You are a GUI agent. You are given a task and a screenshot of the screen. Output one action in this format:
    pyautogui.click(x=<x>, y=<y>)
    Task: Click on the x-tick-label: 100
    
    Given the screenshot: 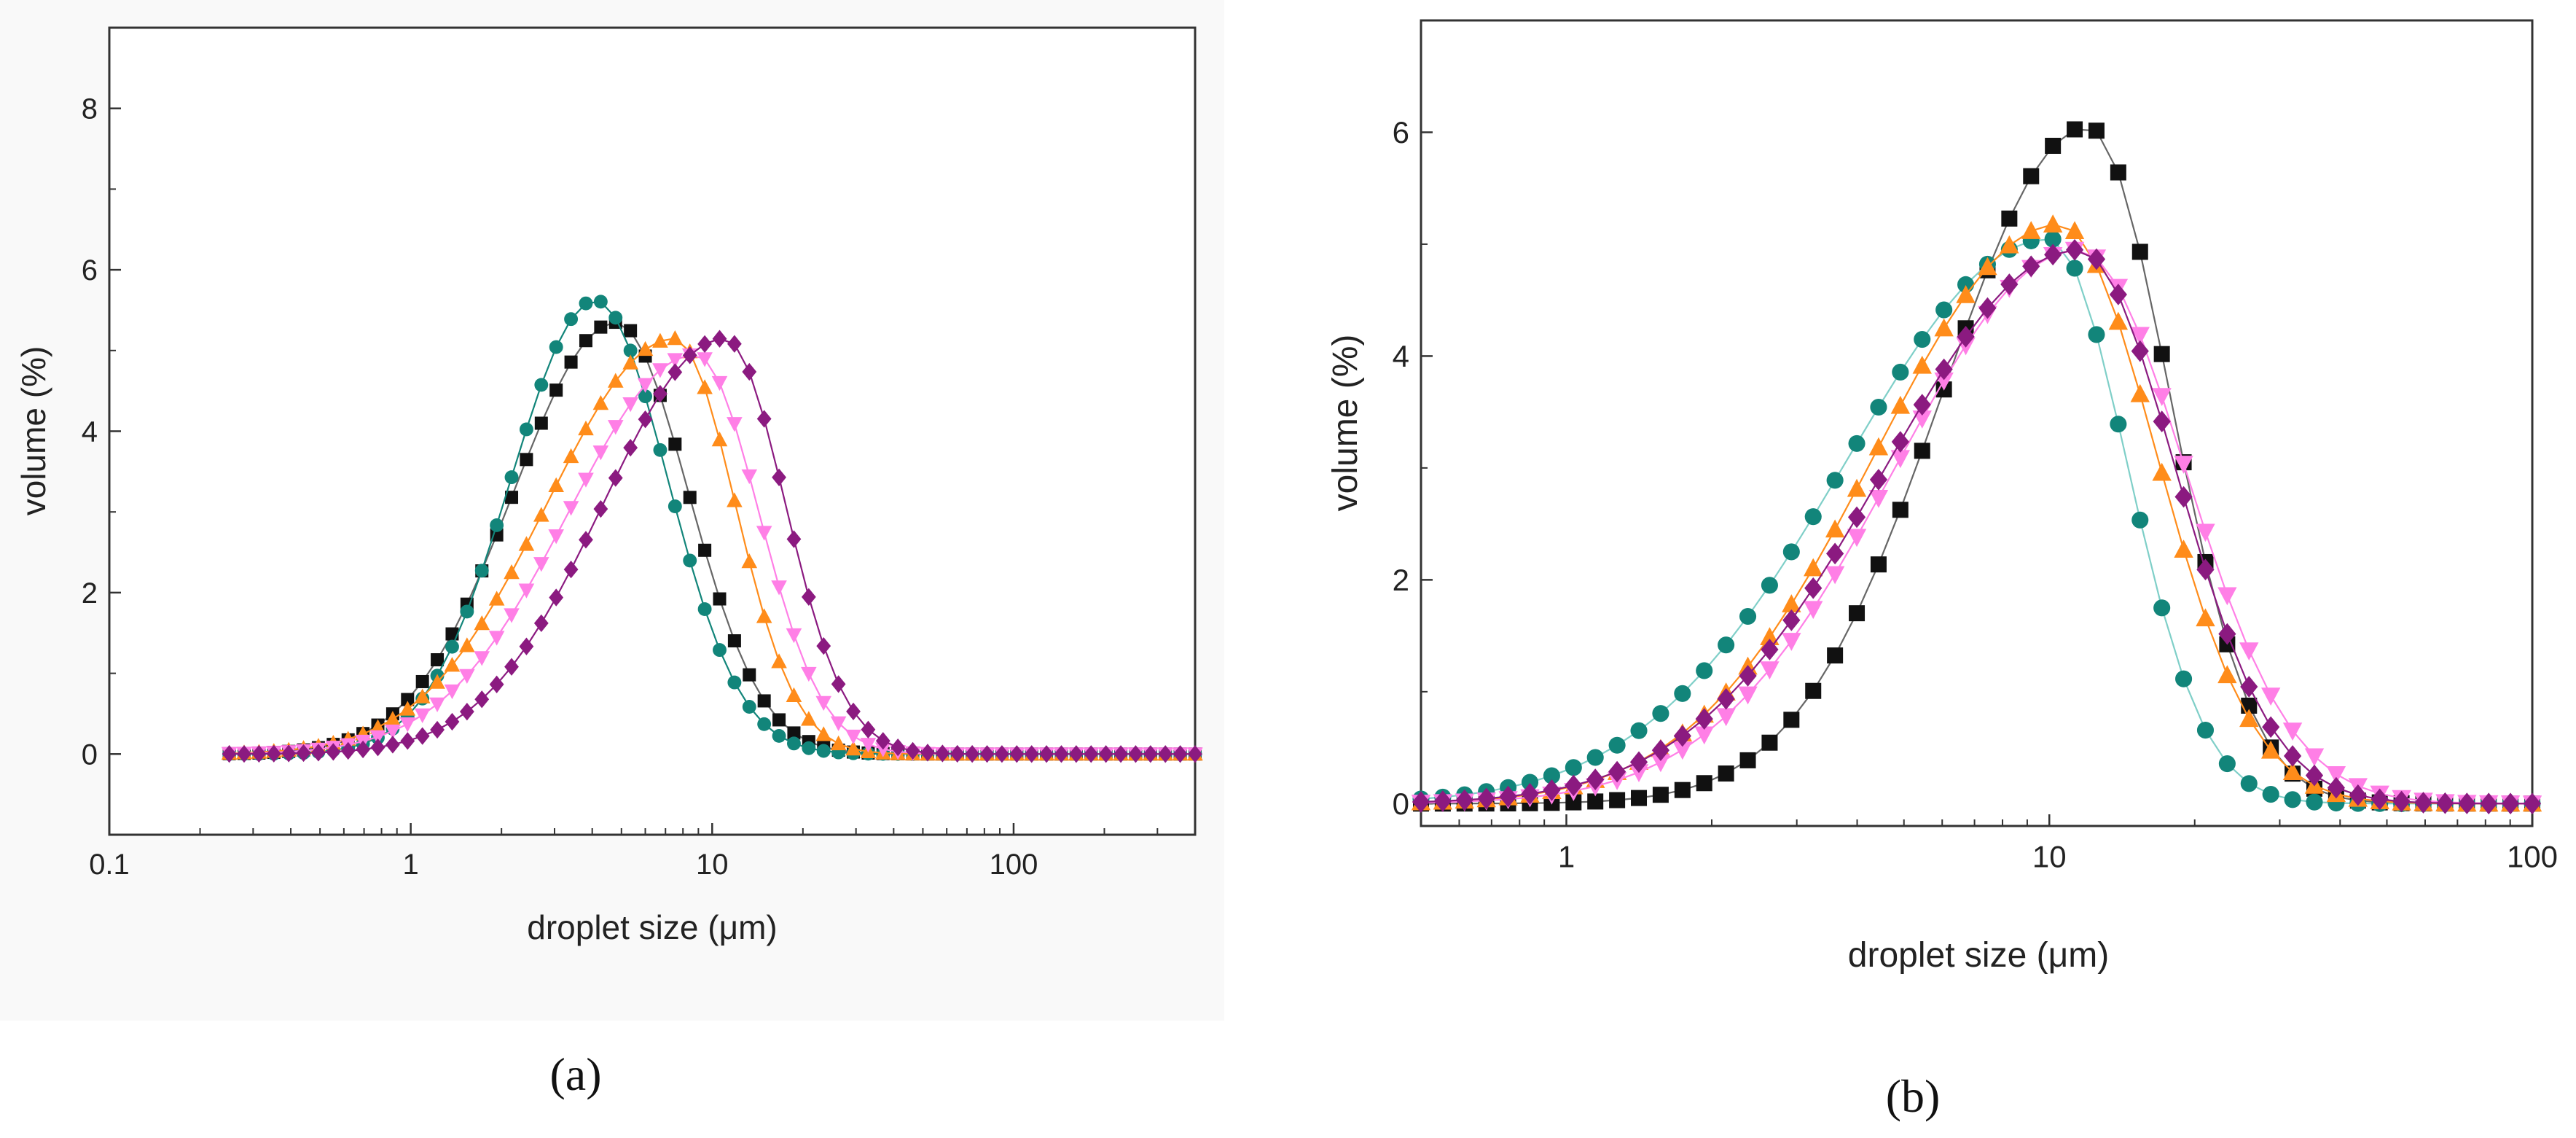 What is the action you would take?
    pyautogui.click(x=2532, y=857)
    